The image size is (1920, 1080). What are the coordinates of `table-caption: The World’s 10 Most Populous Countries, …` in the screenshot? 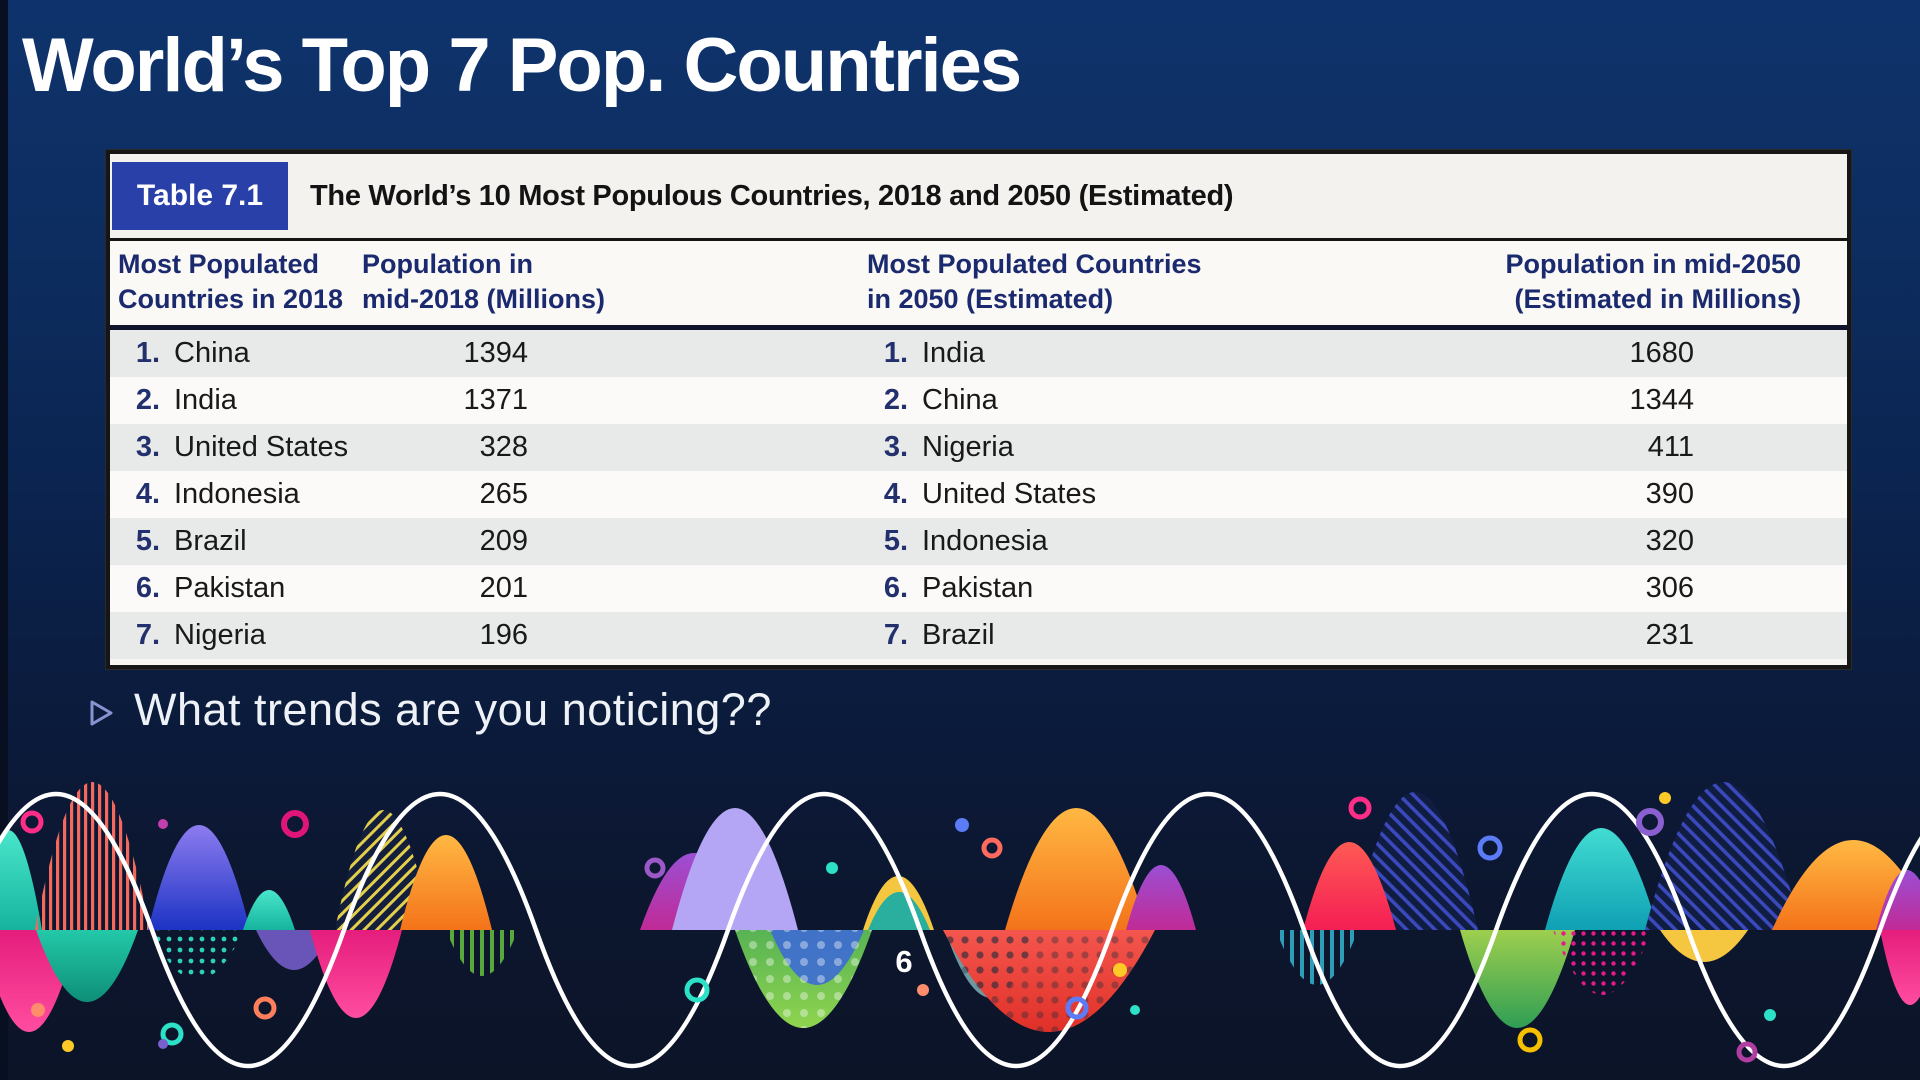 It's located at (772, 195).